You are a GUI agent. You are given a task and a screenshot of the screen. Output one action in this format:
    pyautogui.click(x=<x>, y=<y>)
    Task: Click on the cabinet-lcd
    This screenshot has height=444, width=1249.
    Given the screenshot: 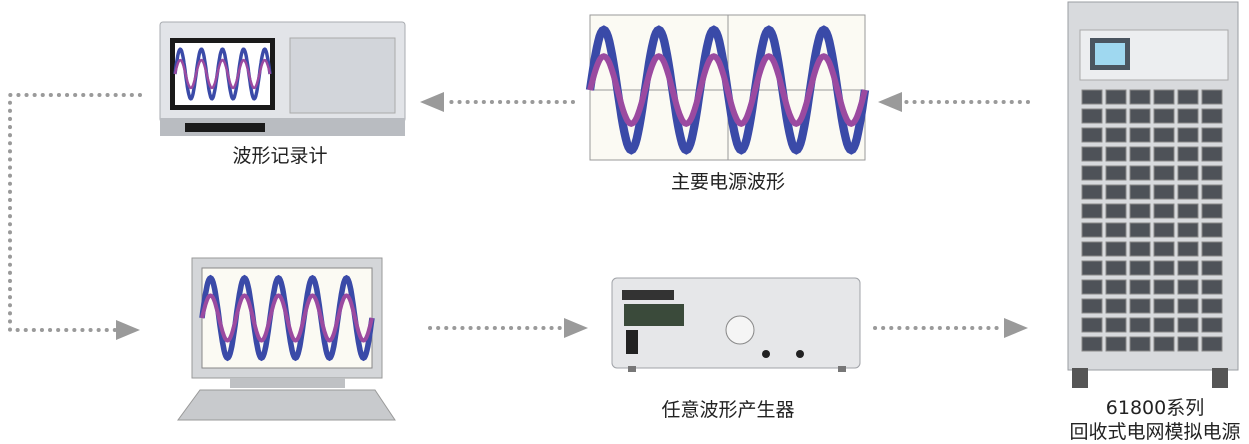 What is the action you would take?
    pyautogui.click(x=1110, y=54)
    